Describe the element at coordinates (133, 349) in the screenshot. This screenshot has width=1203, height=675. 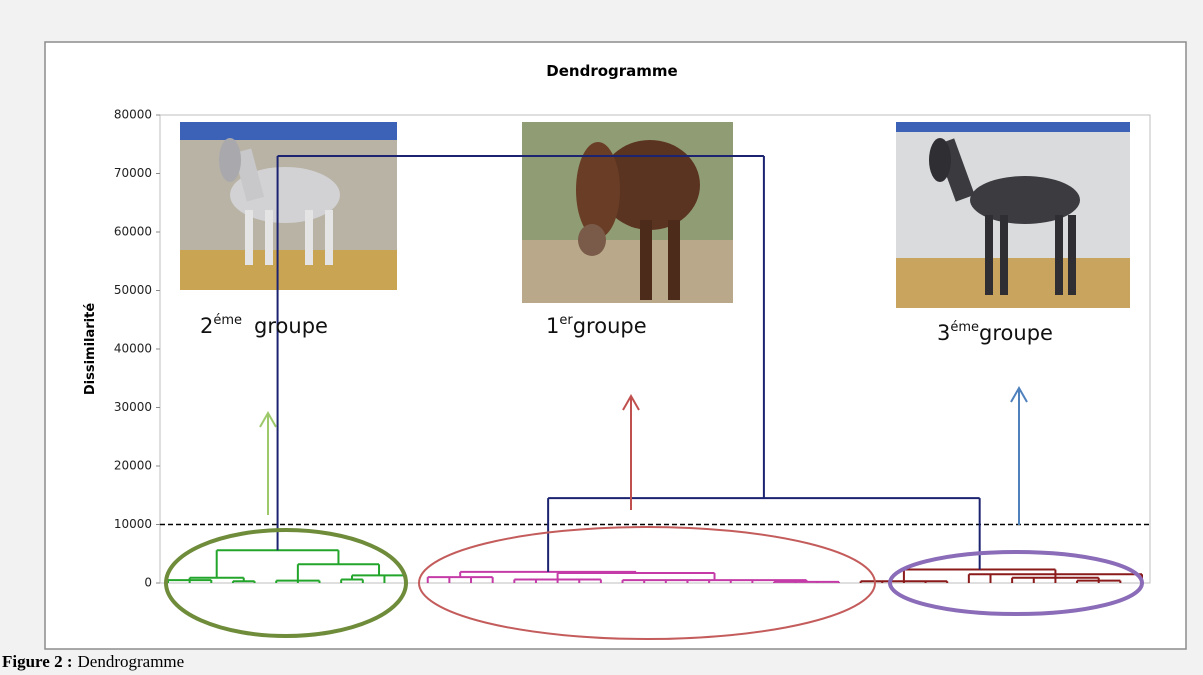
I see `y-tick-label: 40000` at that location.